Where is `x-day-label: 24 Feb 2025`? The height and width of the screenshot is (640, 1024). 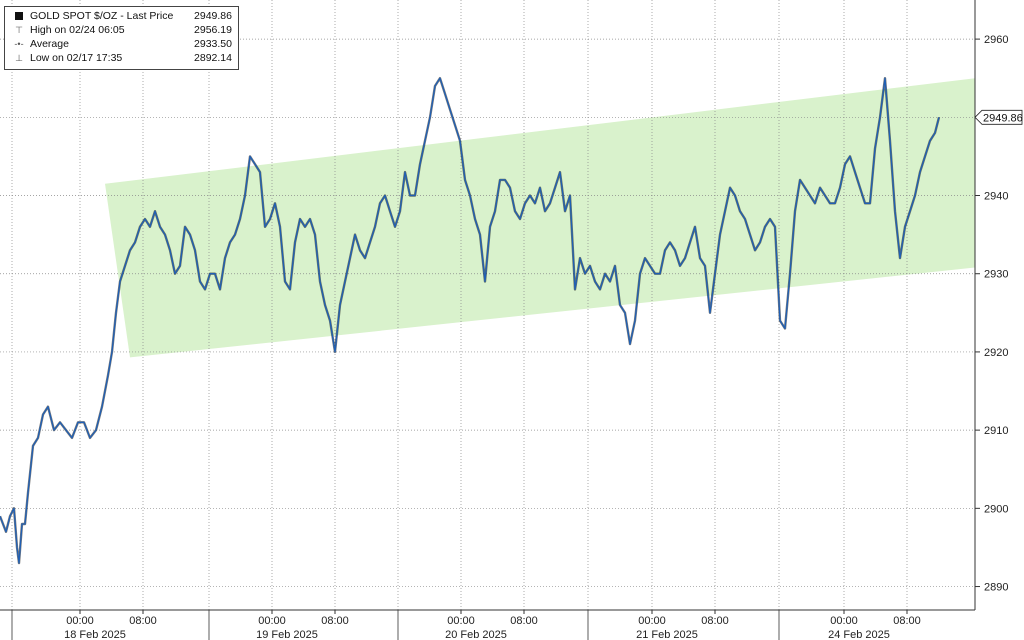 x-day-label: 24 Feb 2025 is located at coordinates (859, 634).